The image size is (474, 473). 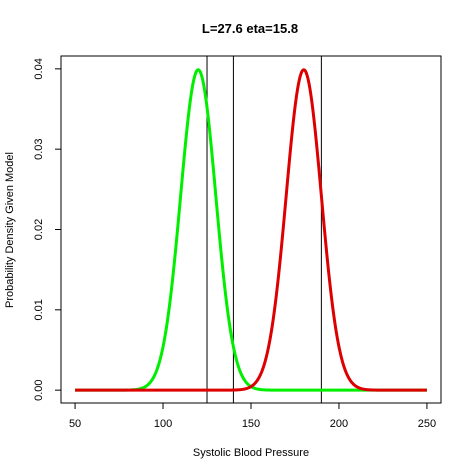 What do you see at coordinates (39, 389) in the screenshot?
I see `y-tick-label: 0.00` at bounding box center [39, 389].